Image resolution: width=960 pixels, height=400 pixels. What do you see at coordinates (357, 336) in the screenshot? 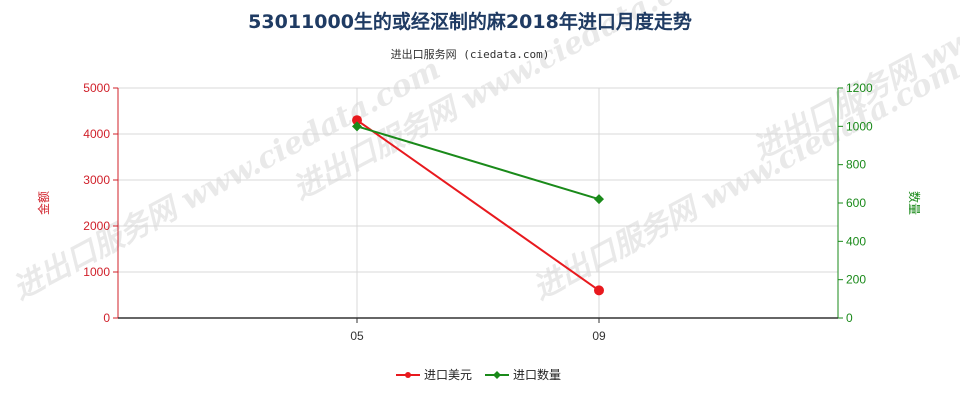
I see `x-tick-label: 05` at bounding box center [357, 336].